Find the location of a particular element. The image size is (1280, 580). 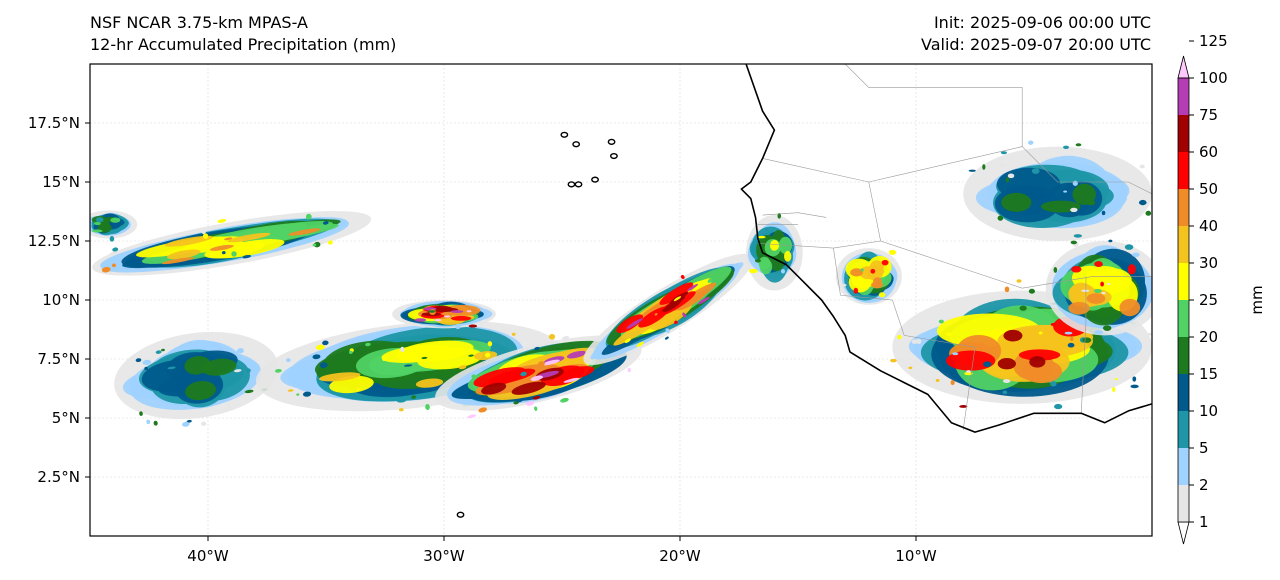

precip-band-atlantic-north-blob is located at coordinates (444, 315).